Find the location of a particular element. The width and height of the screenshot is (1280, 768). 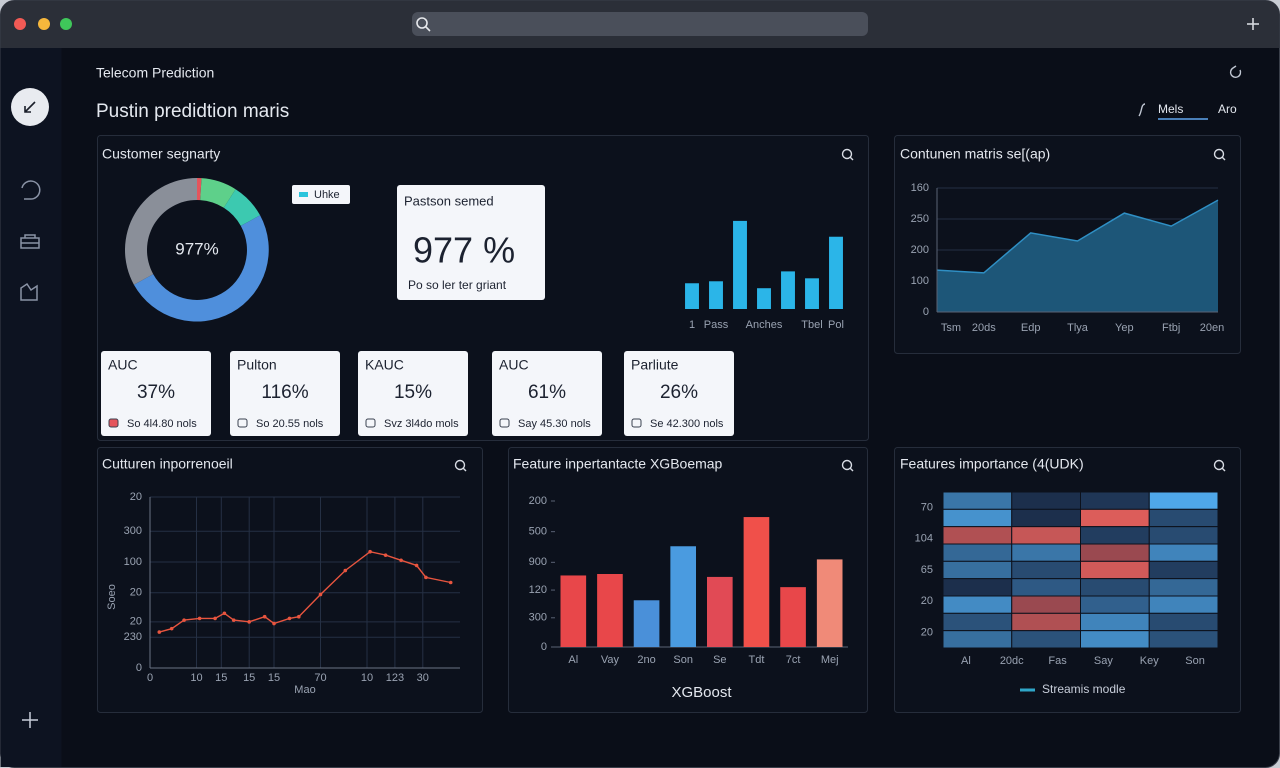

x-tick-label: Yep is located at coordinates (1124, 328).